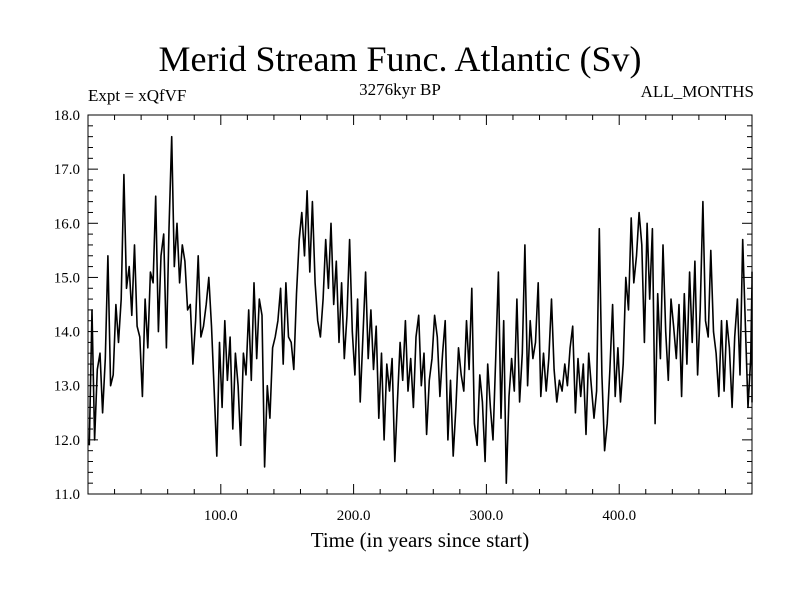  What do you see at coordinates (400, 89) in the screenshot?
I see `chart-subtitle: 3276kyr BP` at bounding box center [400, 89].